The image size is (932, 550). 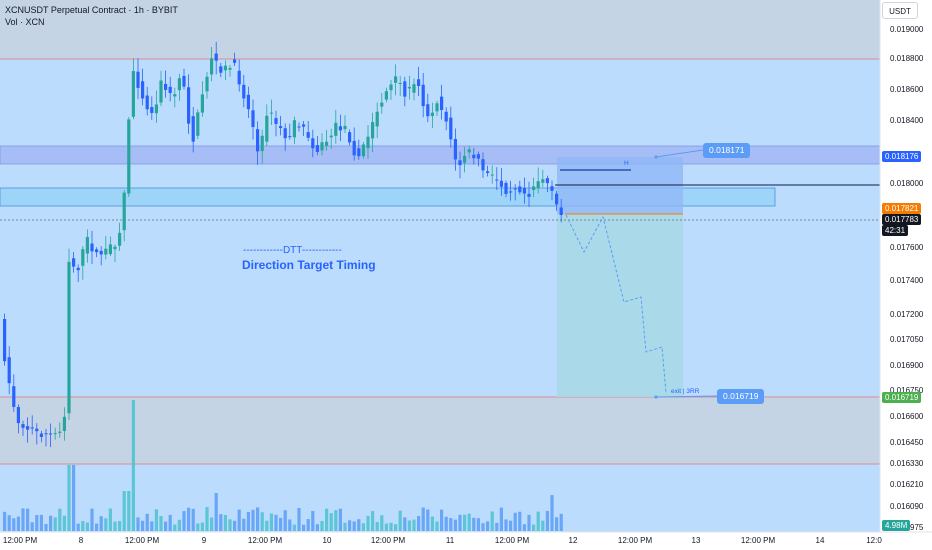 What do you see at coordinates (696, 540) in the screenshot?
I see `time-tick: 13` at bounding box center [696, 540].